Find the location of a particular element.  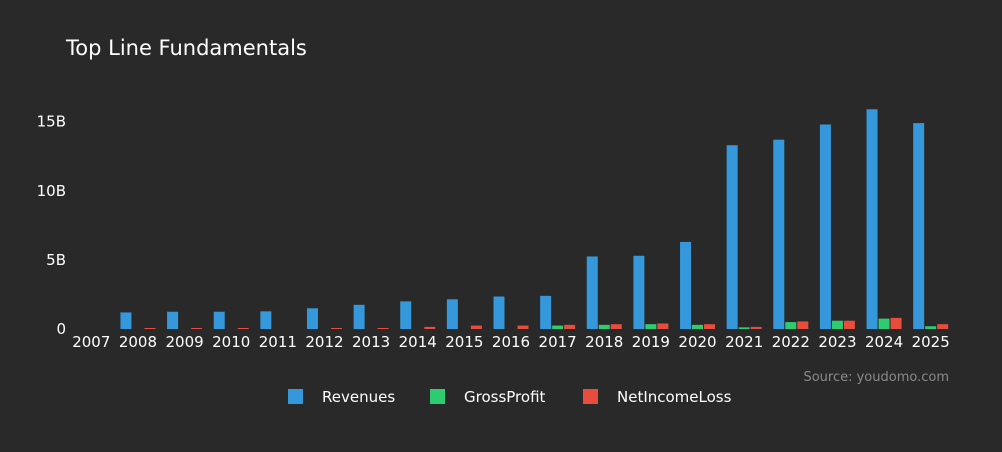

bar-revenues-2024 is located at coordinates (872, 219).